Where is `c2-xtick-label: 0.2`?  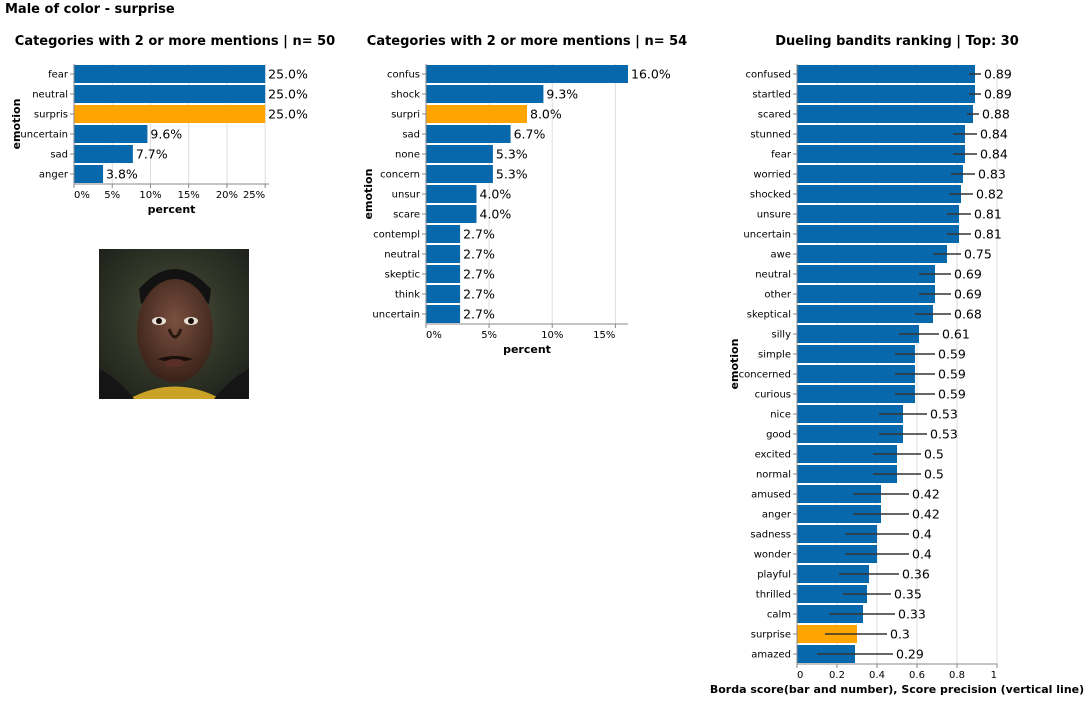
c2-xtick-label: 0.2 is located at coordinates (837, 675).